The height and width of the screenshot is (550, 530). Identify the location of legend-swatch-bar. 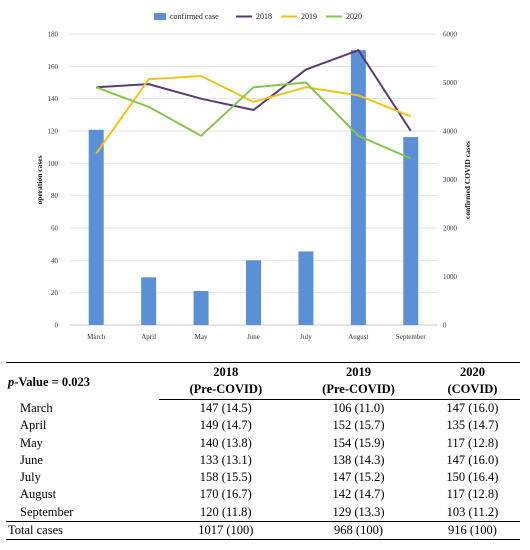
(160, 16).